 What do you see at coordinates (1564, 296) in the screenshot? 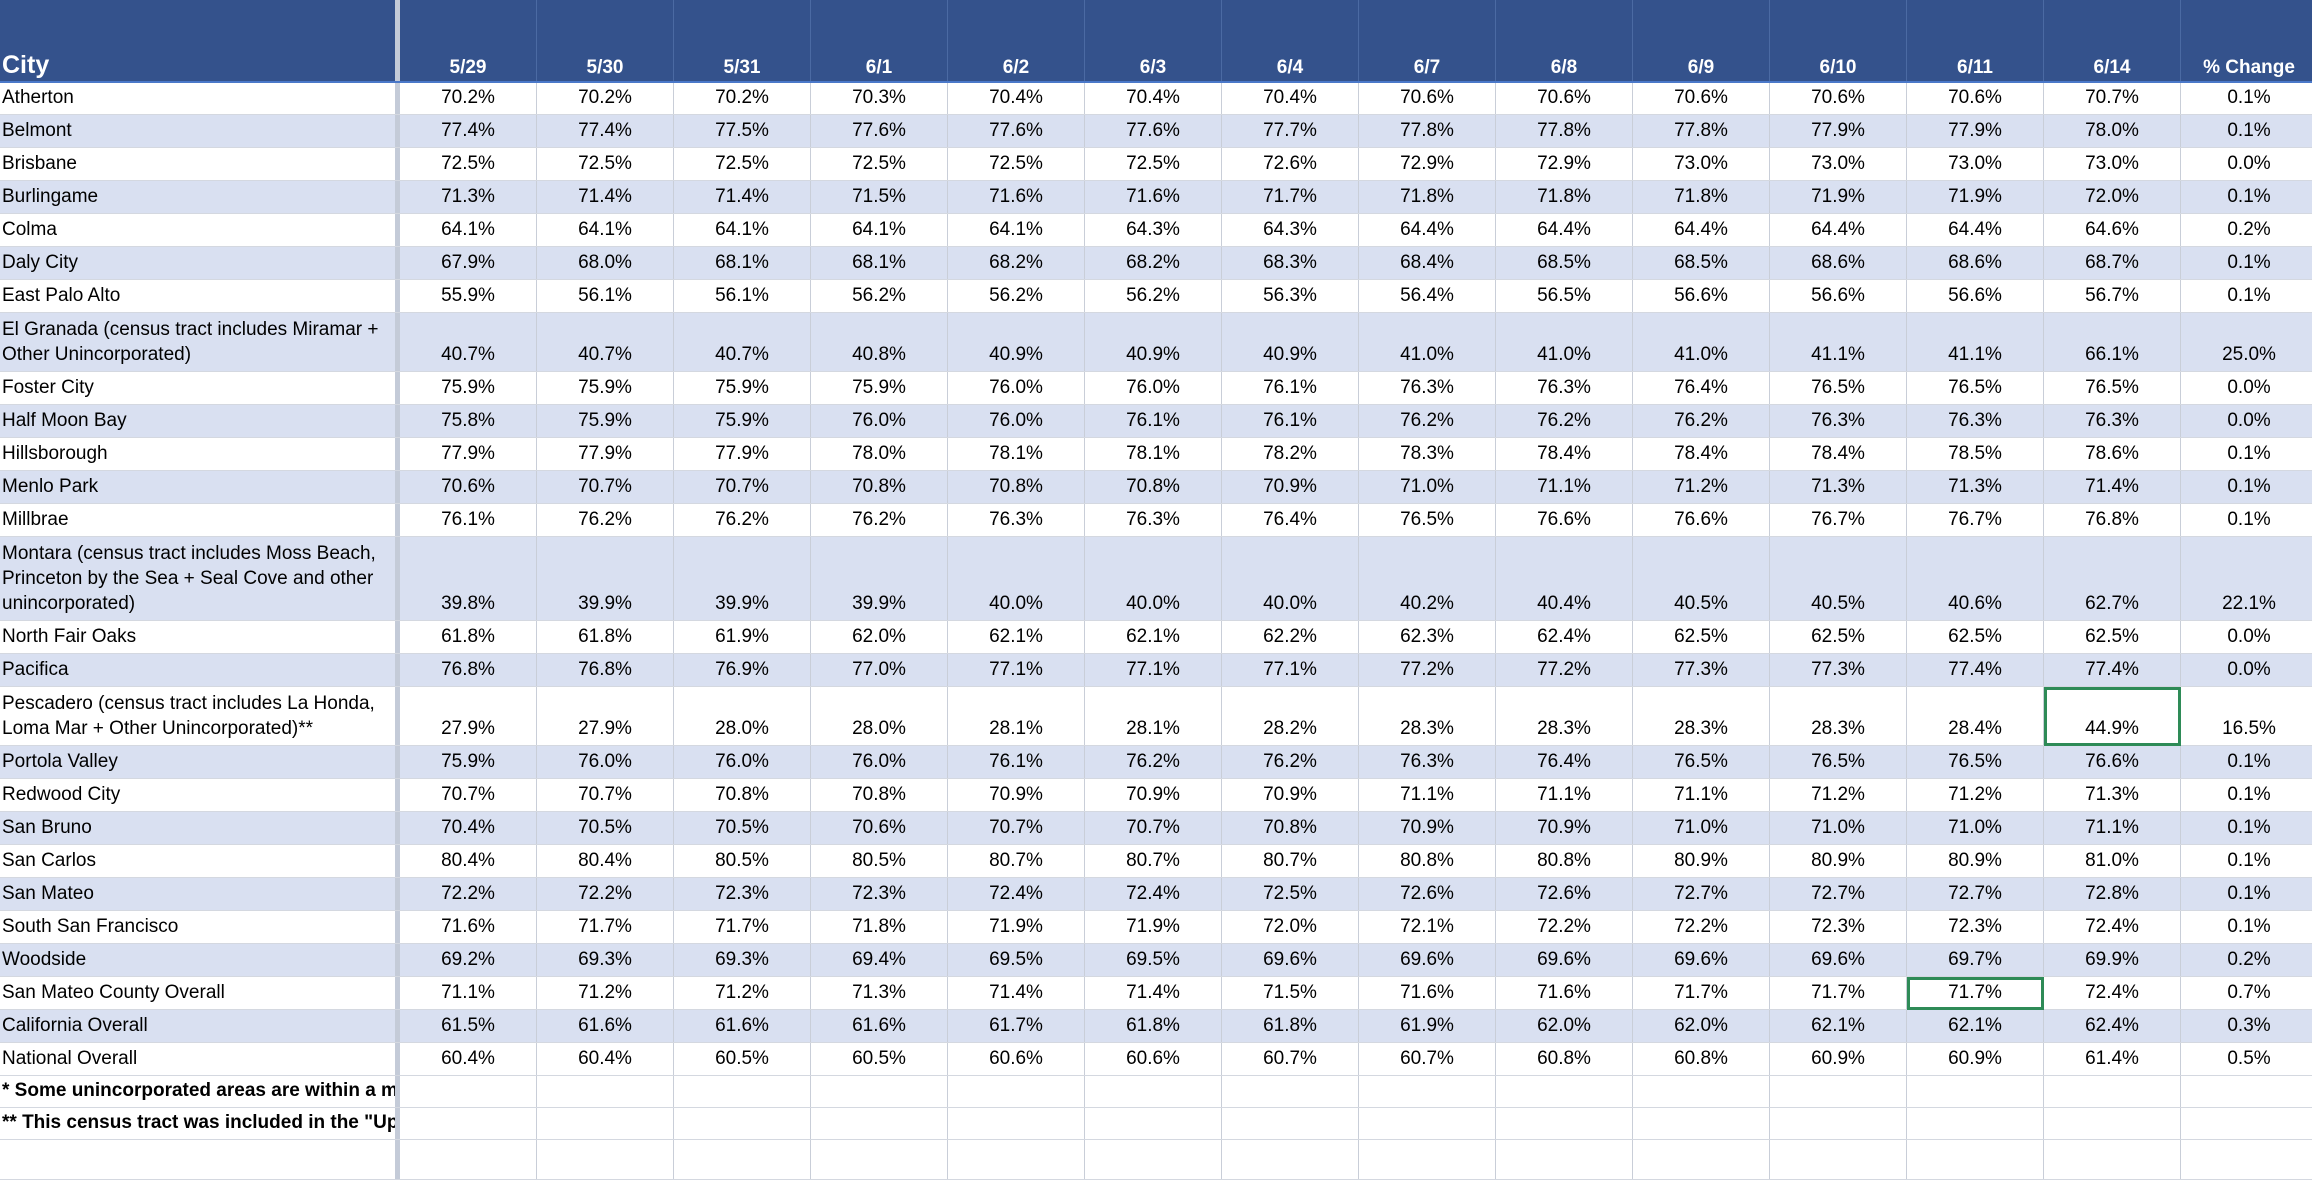
I see `value-cell: 56.5%` at bounding box center [1564, 296].